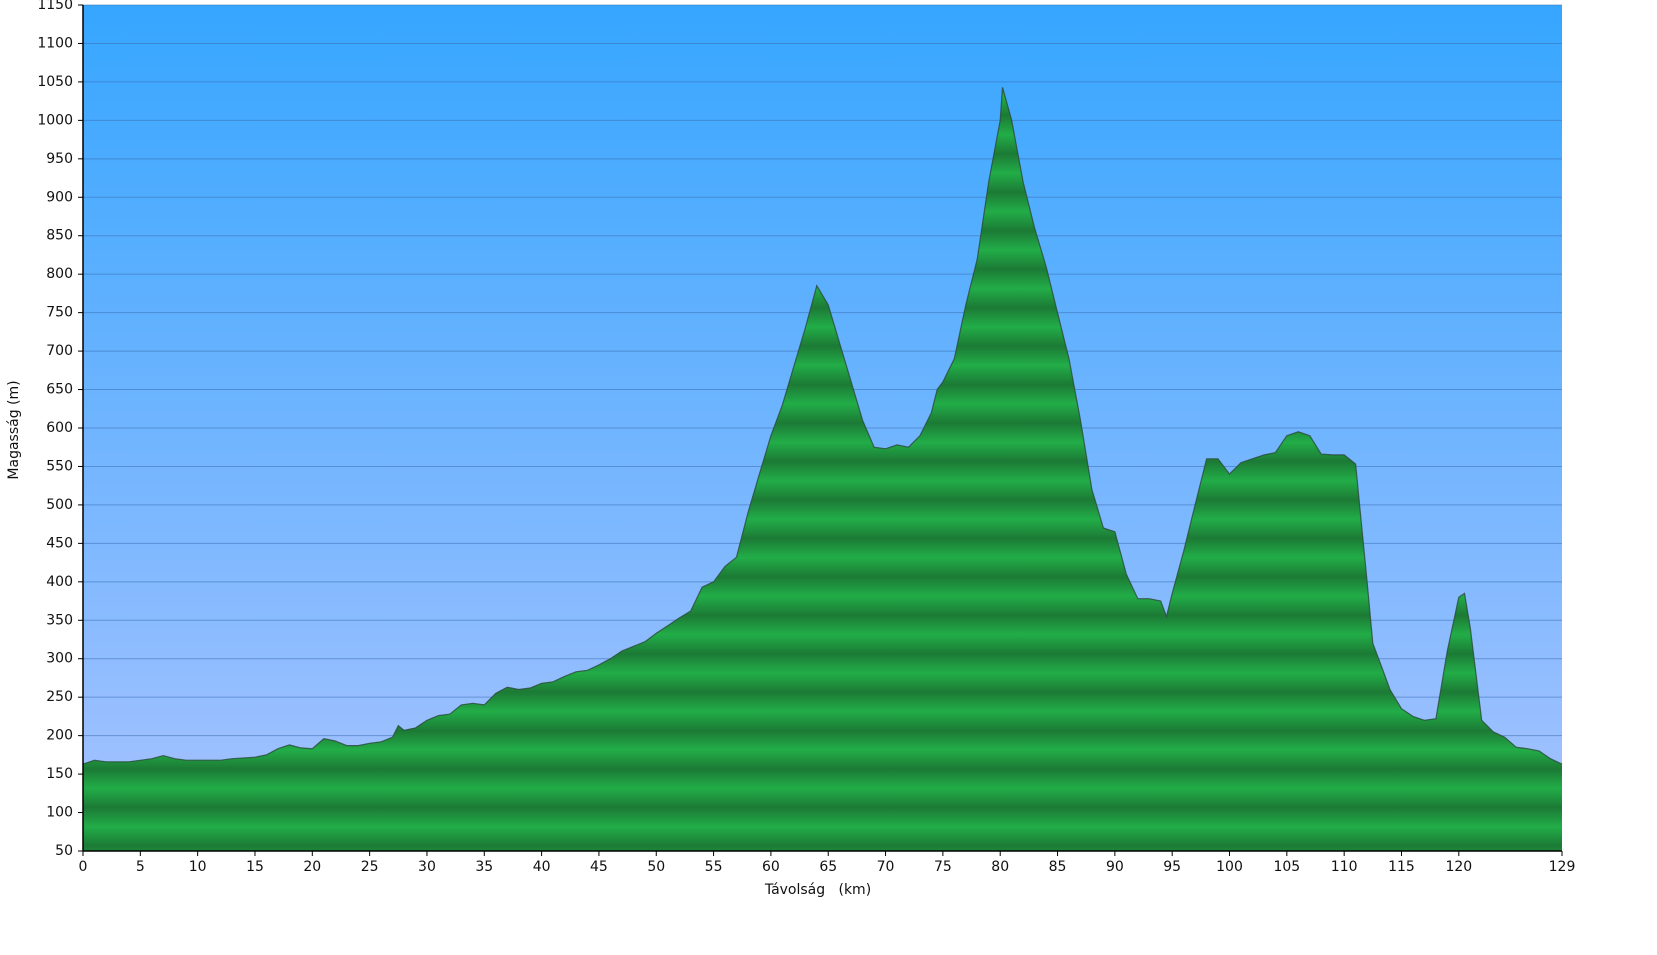 Image resolution: width=1657 pixels, height=955 pixels. Describe the element at coordinates (1562, 867) in the screenshot. I see `x-tick-label: 129` at that location.